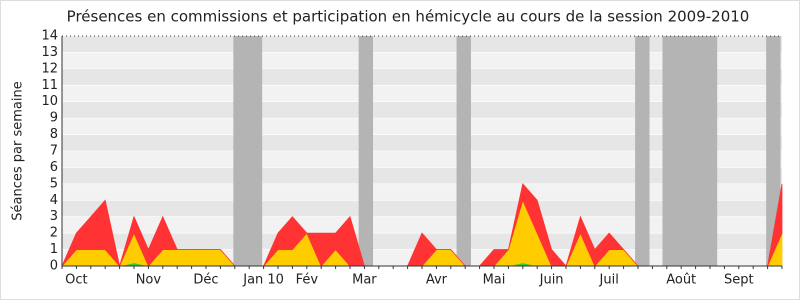 This screenshot has width=800, height=304. What do you see at coordinates (54, 233) in the screenshot?
I see `y-tick-label: 2` at bounding box center [54, 233].